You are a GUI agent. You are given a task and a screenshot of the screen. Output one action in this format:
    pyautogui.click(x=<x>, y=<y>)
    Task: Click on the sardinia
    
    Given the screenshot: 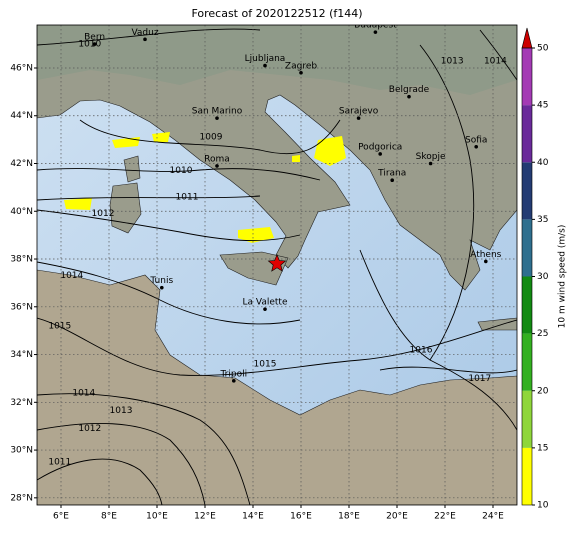 What is the action you would take?
    pyautogui.click(x=125, y=208)
    